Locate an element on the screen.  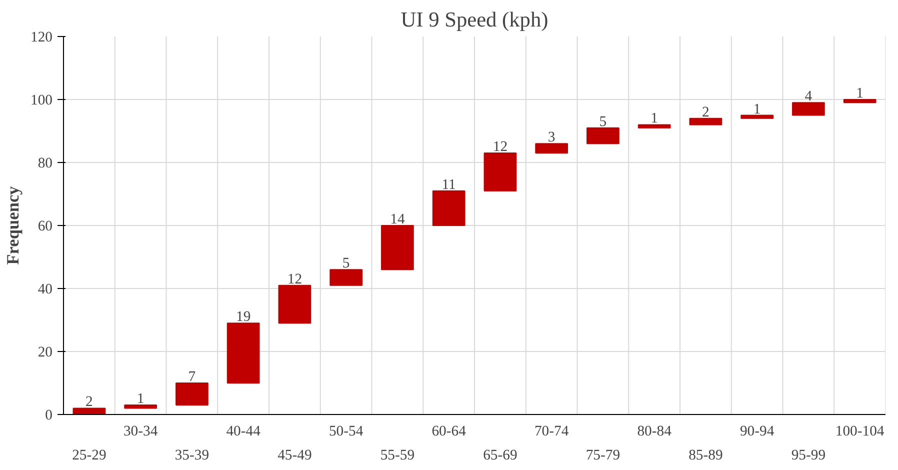
x-tick-label: 45-49 is located at coordinates (295, 456).